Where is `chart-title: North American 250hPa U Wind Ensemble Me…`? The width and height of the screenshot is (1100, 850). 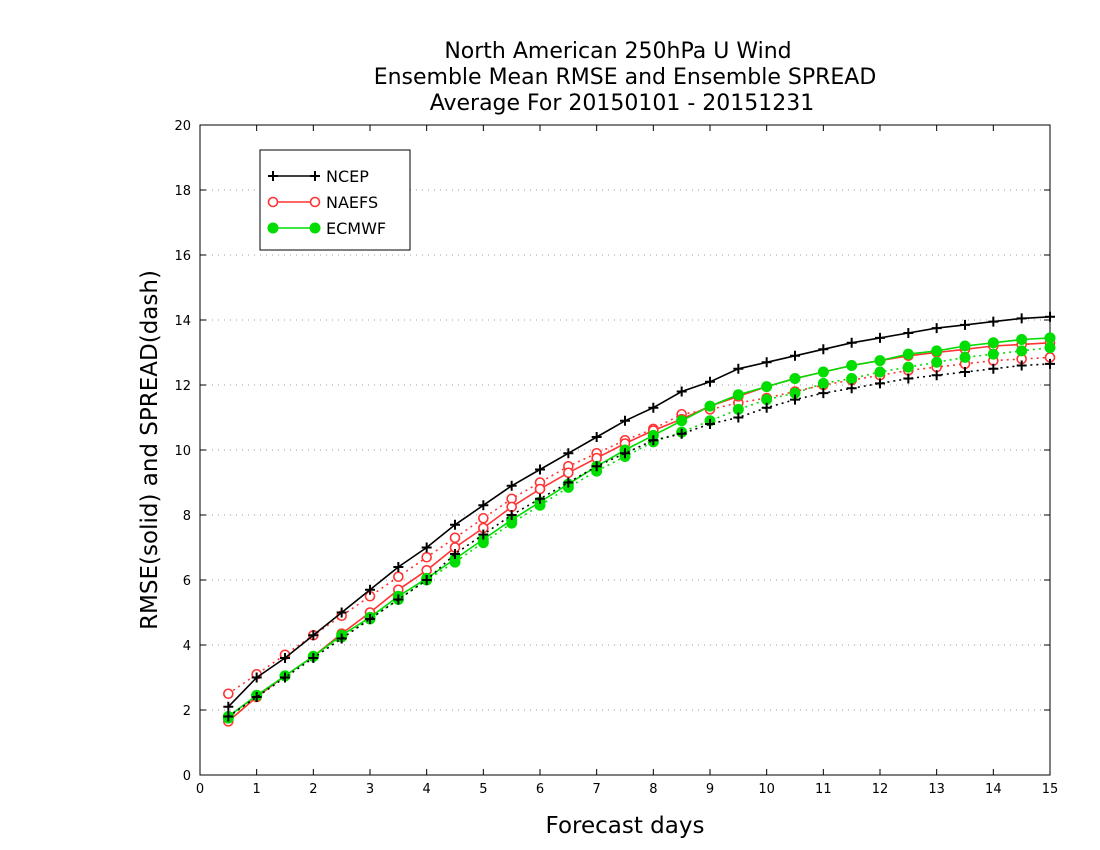
chart-title: North American 250hPa U Wind Ensemble Me… is located at coordinates (625, 77).